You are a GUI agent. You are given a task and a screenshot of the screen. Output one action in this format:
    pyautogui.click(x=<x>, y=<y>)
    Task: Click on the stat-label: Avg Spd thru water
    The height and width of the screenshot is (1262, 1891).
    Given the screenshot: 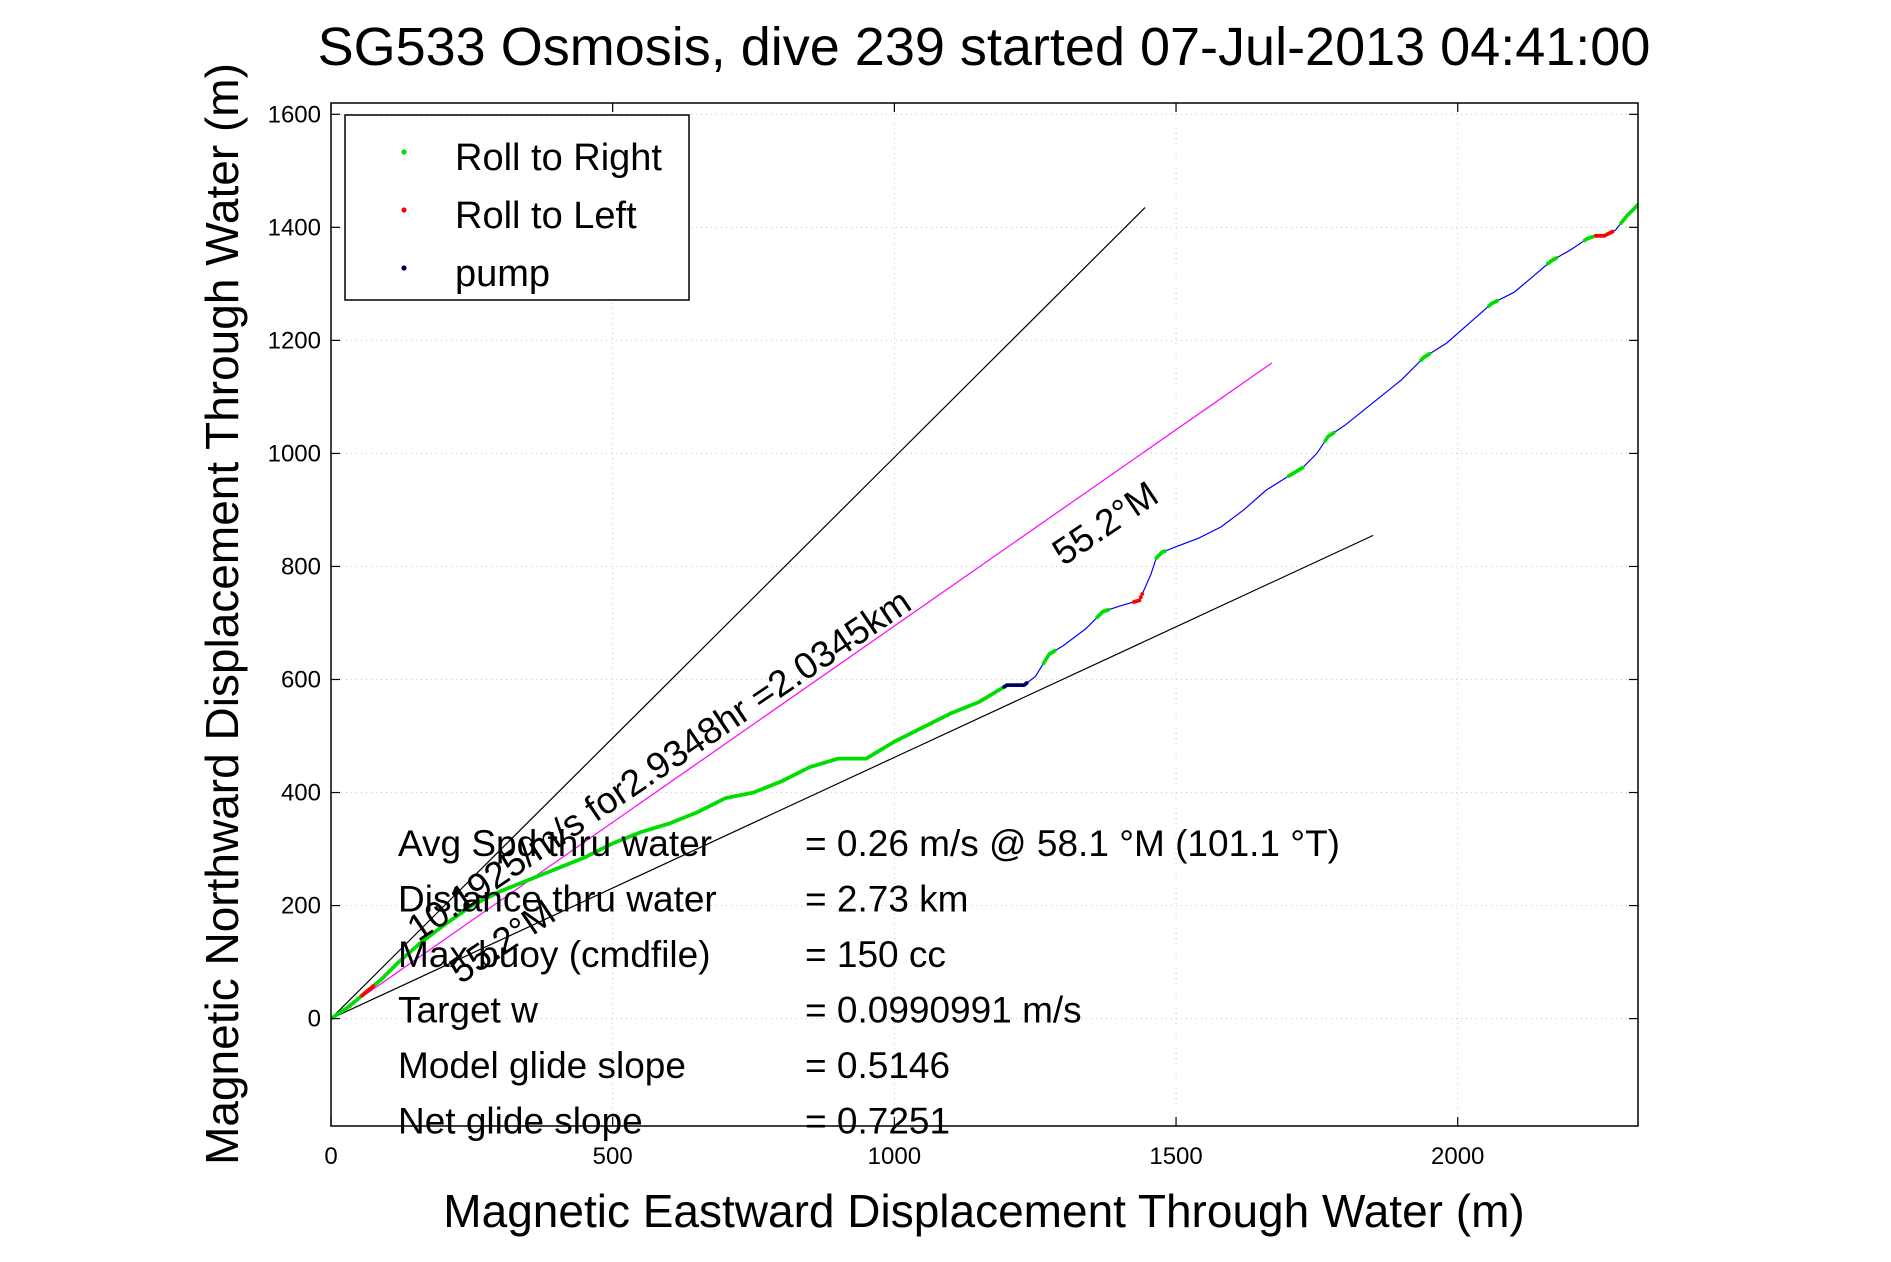 What is the action you would take?
    pyautogui.click(x=555, y=843)
    